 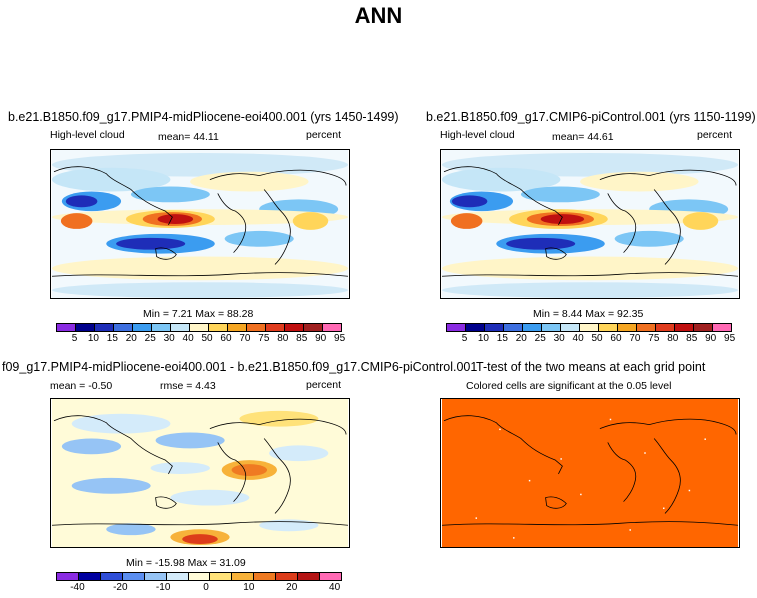 I want to click on p3-cb-tick: -40, so click(x=77, y=587).